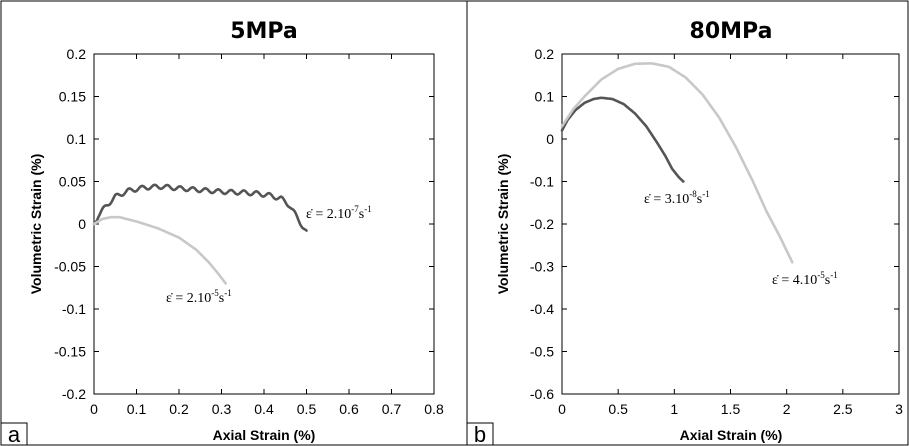  Describe the element at coordinates (843, 409) in the screenshot. I see `x-tick-label: 2.5` at that location.